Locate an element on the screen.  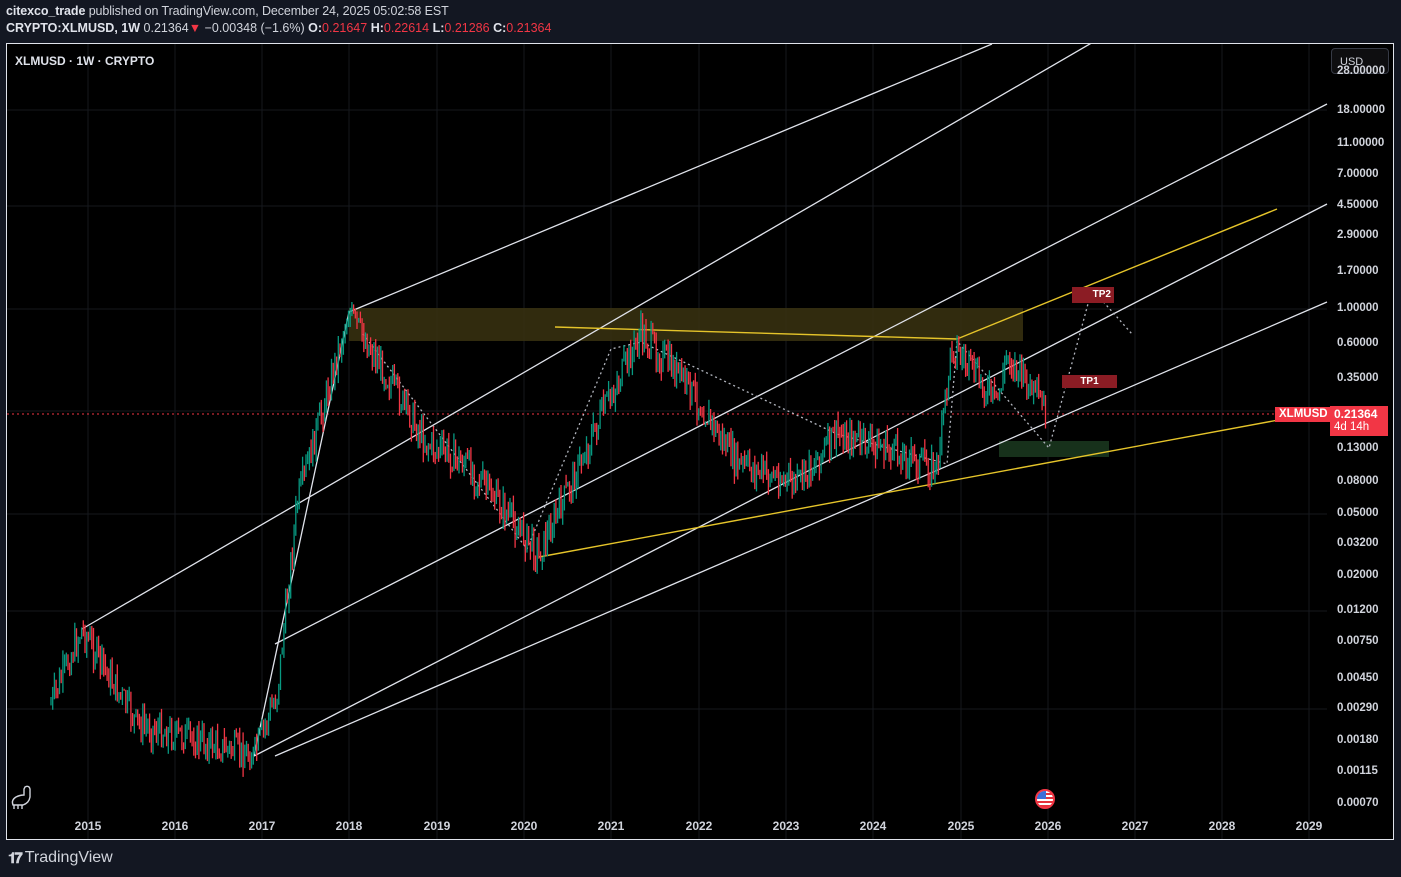
price-axis-tick: 1.00000 is located at coordinates (1358, 308).